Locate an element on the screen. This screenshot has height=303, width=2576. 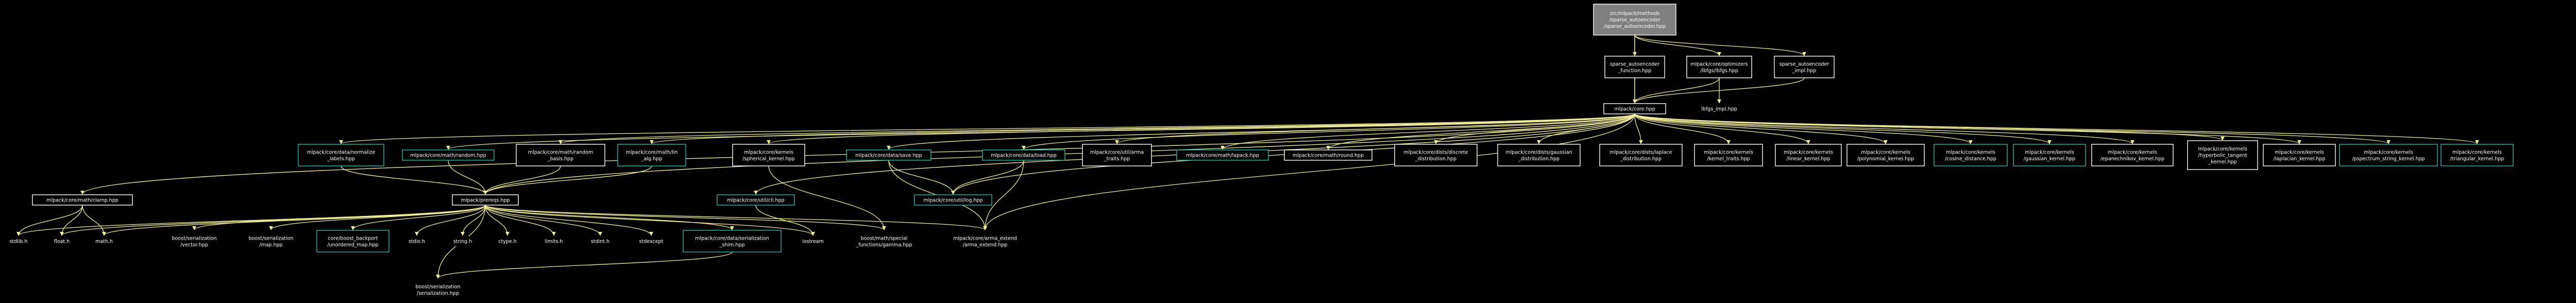
edge-load-to-arma_extend is located at coordinates (1003, 195).